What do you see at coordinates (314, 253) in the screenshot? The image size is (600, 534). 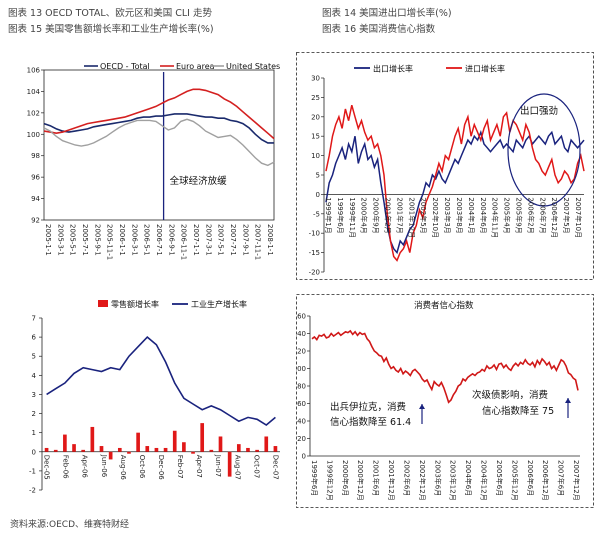 I see `y-tick-label: -15` at bounding box center [314, 253].